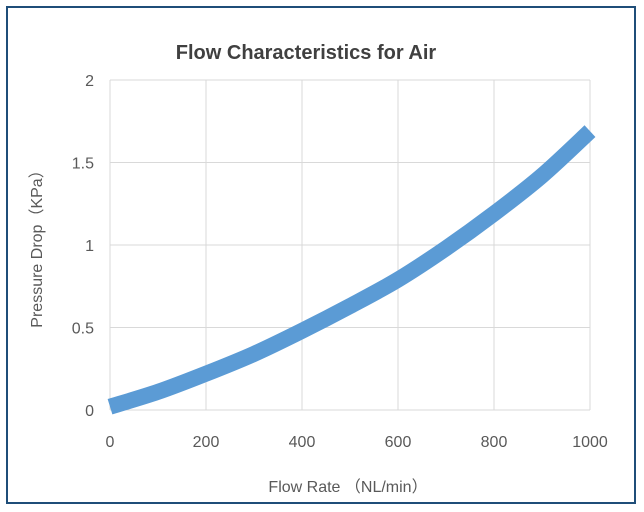 Image resolution: width=644 pixels, height=512 pixels. What do you see at coordinates (83, 164) in the screenshot?
I see `y-tick-label: 1.5` at bounding box center [83, 164].